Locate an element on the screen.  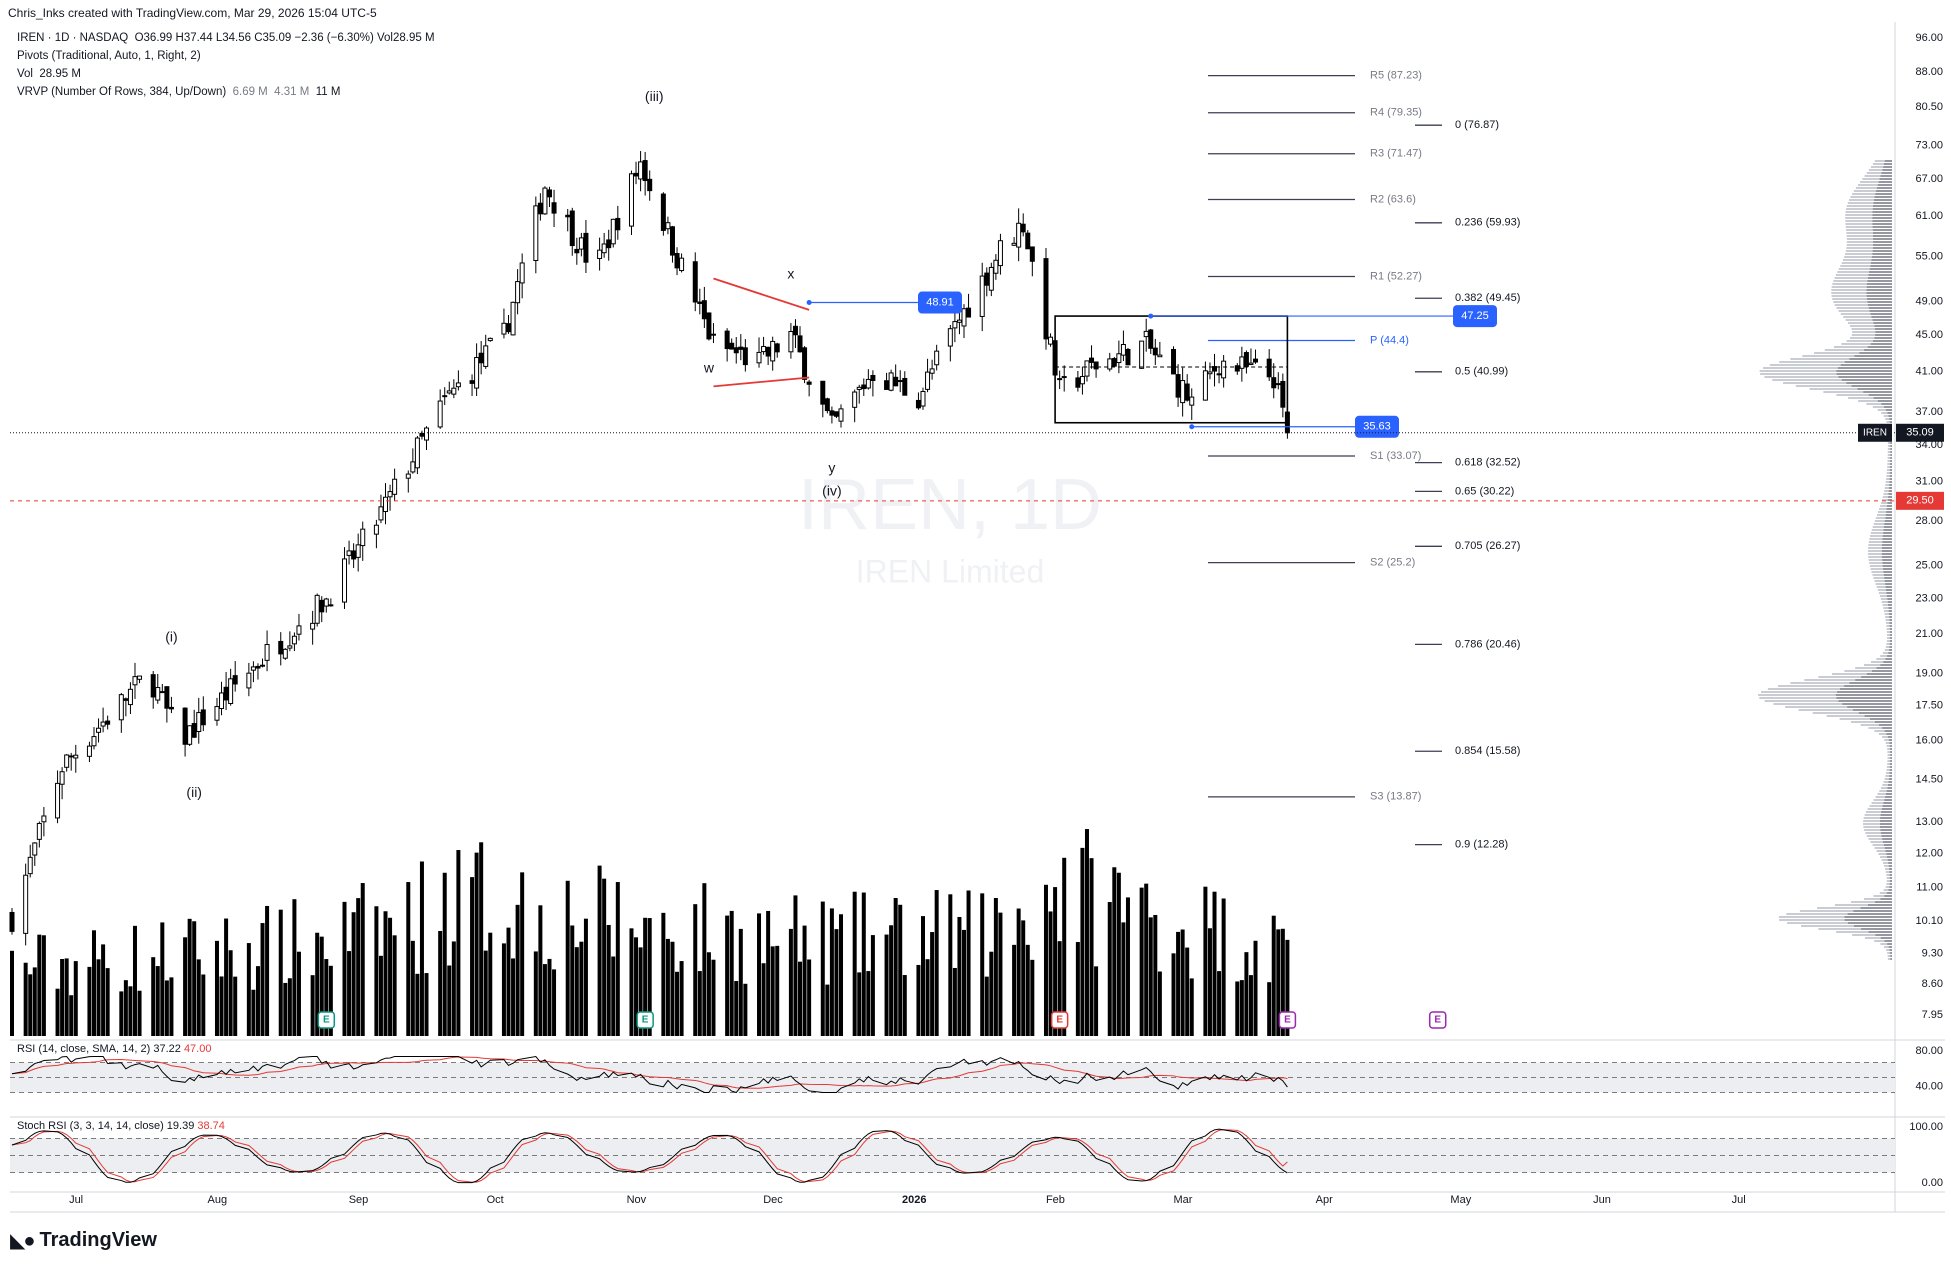
triangle-upper-line is located at coordinates (761, 294).